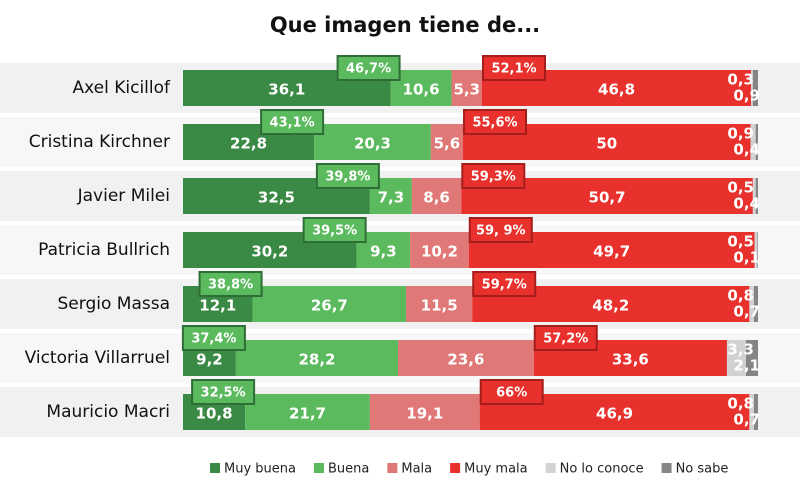  I want to click on total-label: 37,4%, so click(213, 339).